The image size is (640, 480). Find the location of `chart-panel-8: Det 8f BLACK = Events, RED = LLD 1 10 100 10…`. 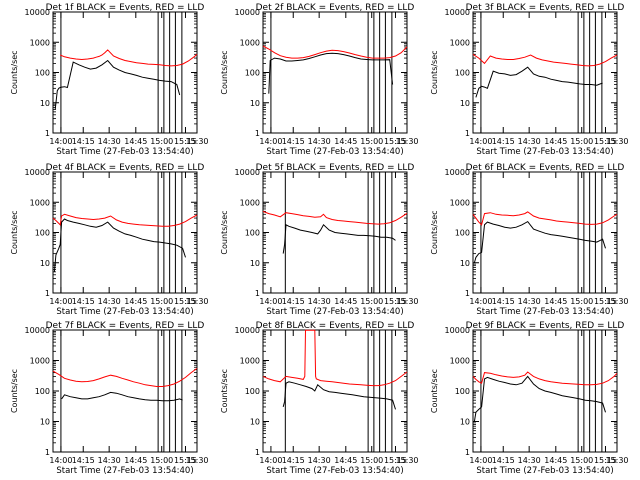

chart-panel-8: Det 8f BLACK = Events, RED = LLD 1 10 100 10… is located at coordinates (319, 398).